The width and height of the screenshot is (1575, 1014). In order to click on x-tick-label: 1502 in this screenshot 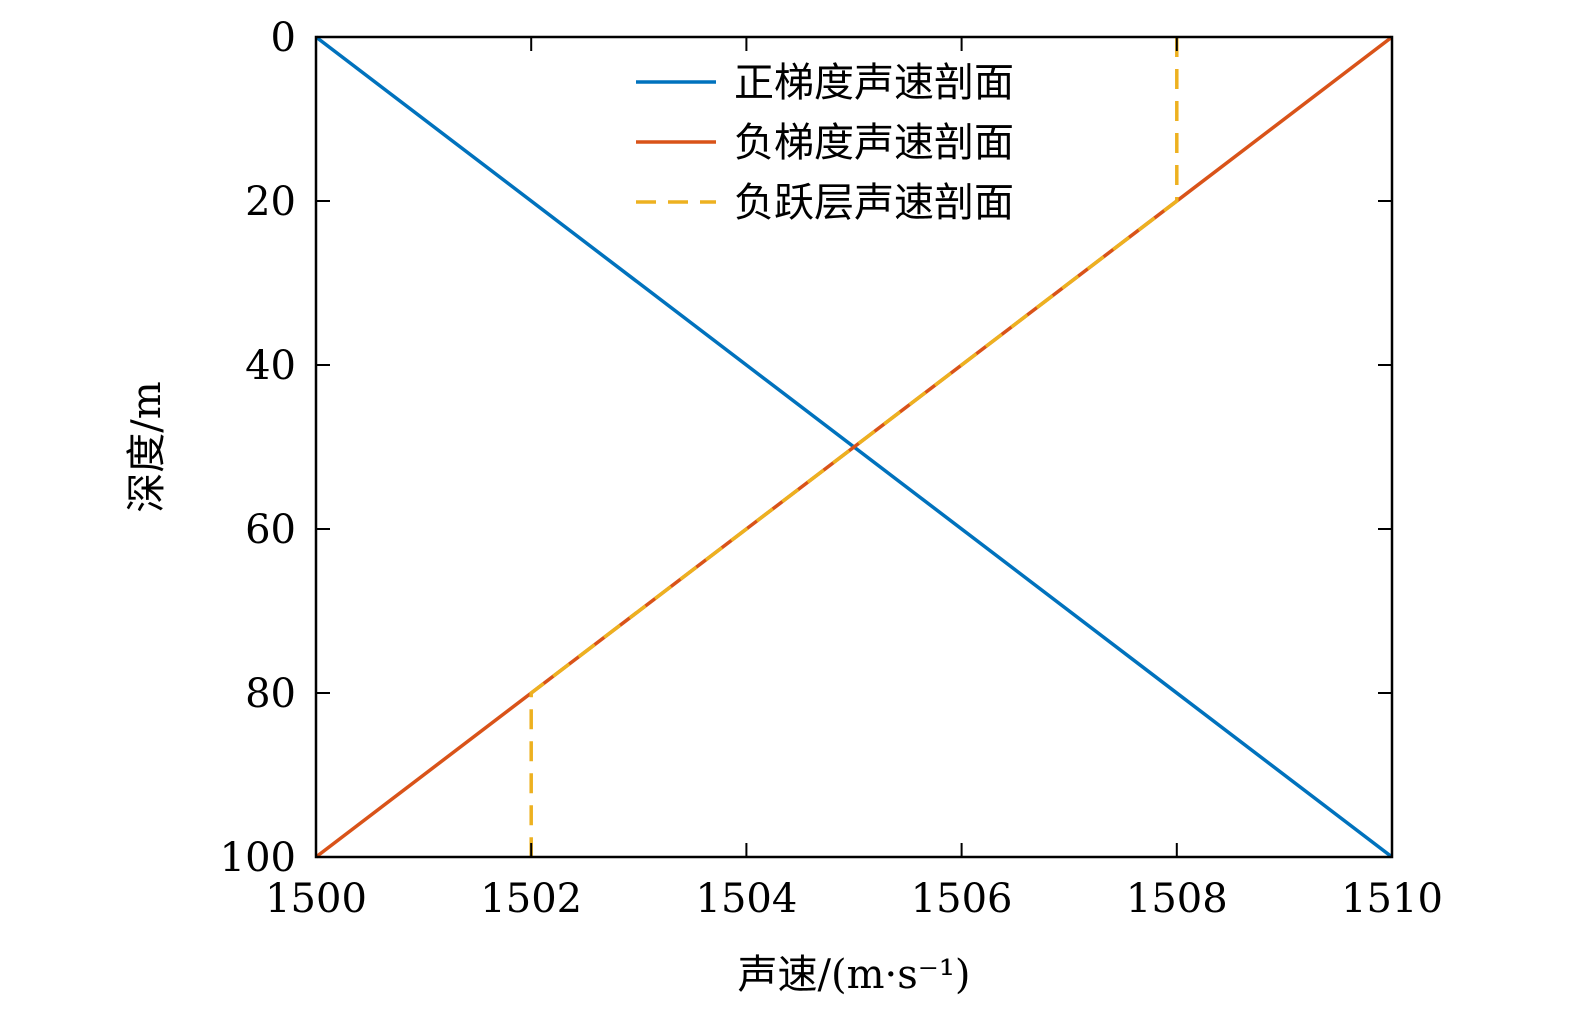, I will do `click(531, 899)`.